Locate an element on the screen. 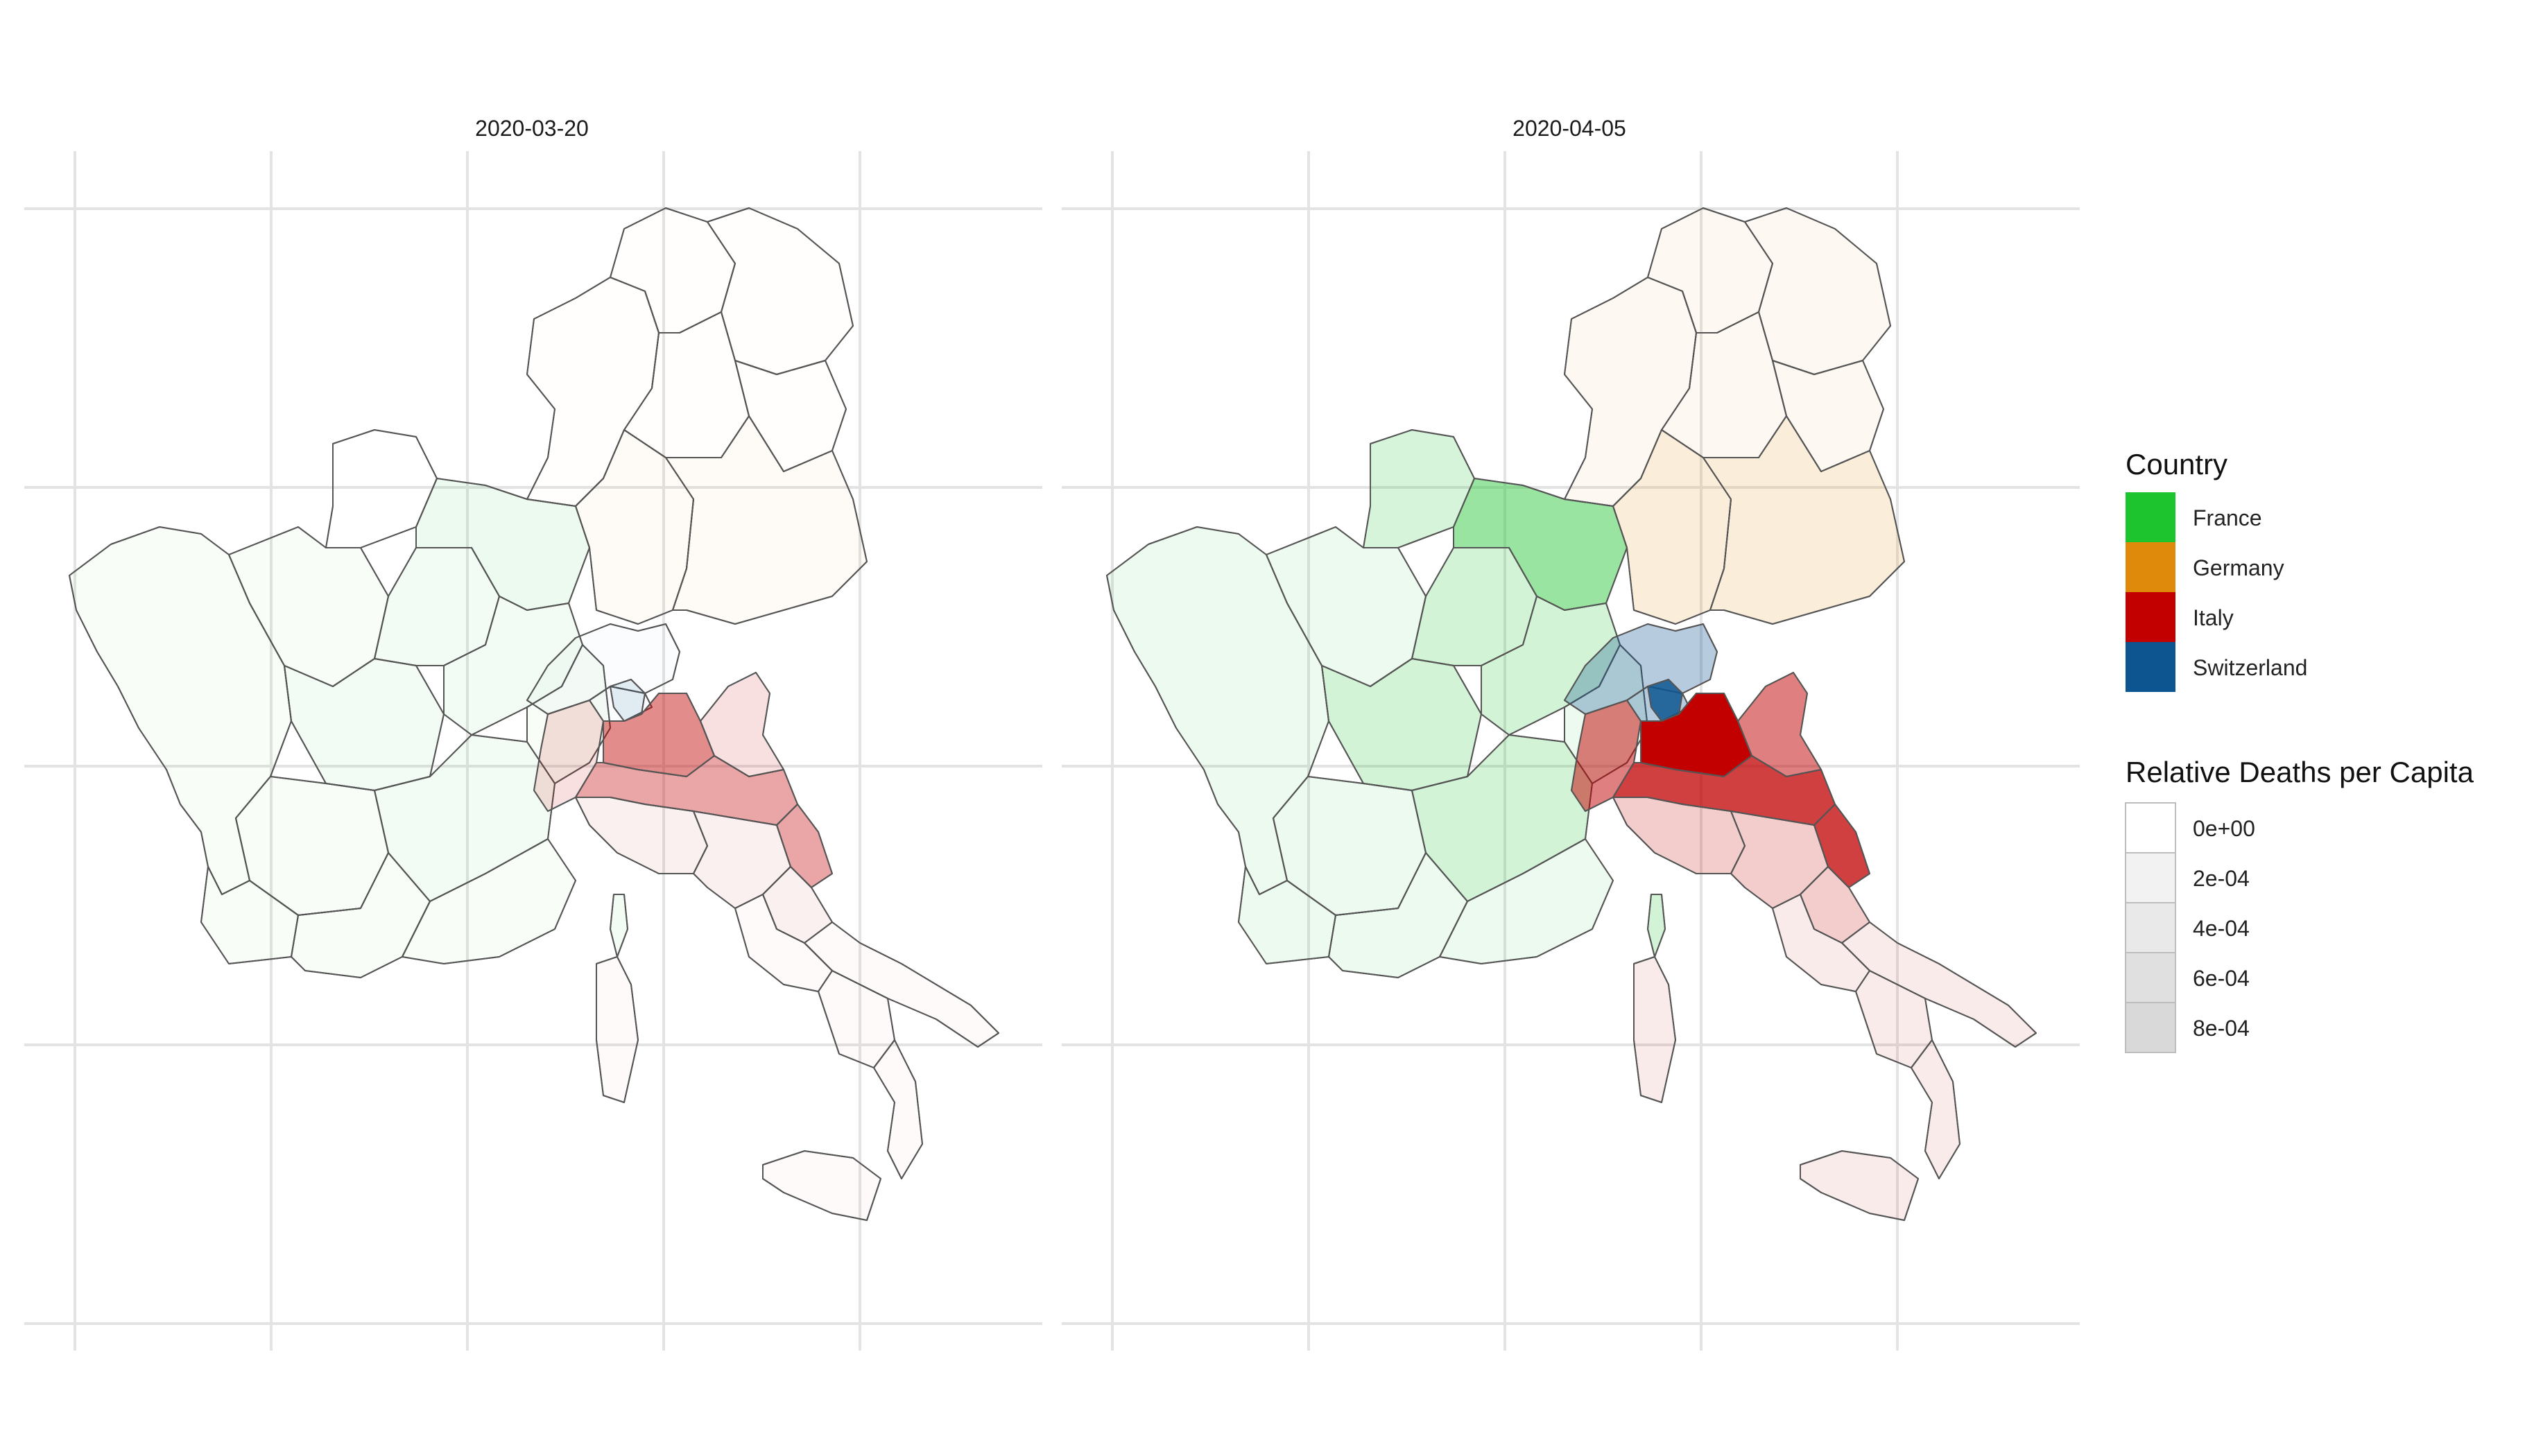 This screenshot has height=1456, width=2534. legend-deaths-title: Relative Deaths per Capita is located at coordinates (2300, 772).